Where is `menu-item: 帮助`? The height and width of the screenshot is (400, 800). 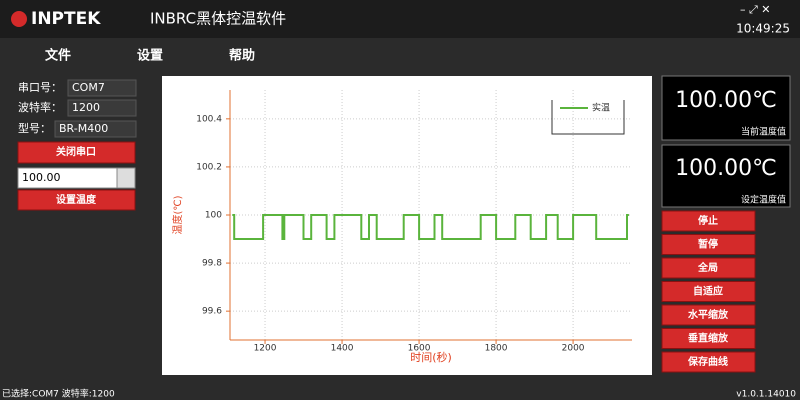 menu-item: 帮助 is located at coordinates (242, 56).